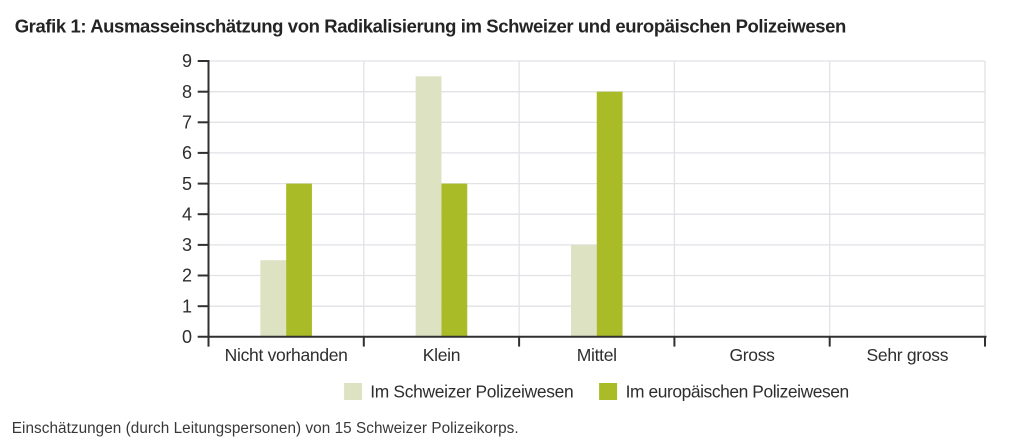 The height and width of the screenshot is (447, 1022). I want to click on svg-text: Mittel, so click(597, 355).